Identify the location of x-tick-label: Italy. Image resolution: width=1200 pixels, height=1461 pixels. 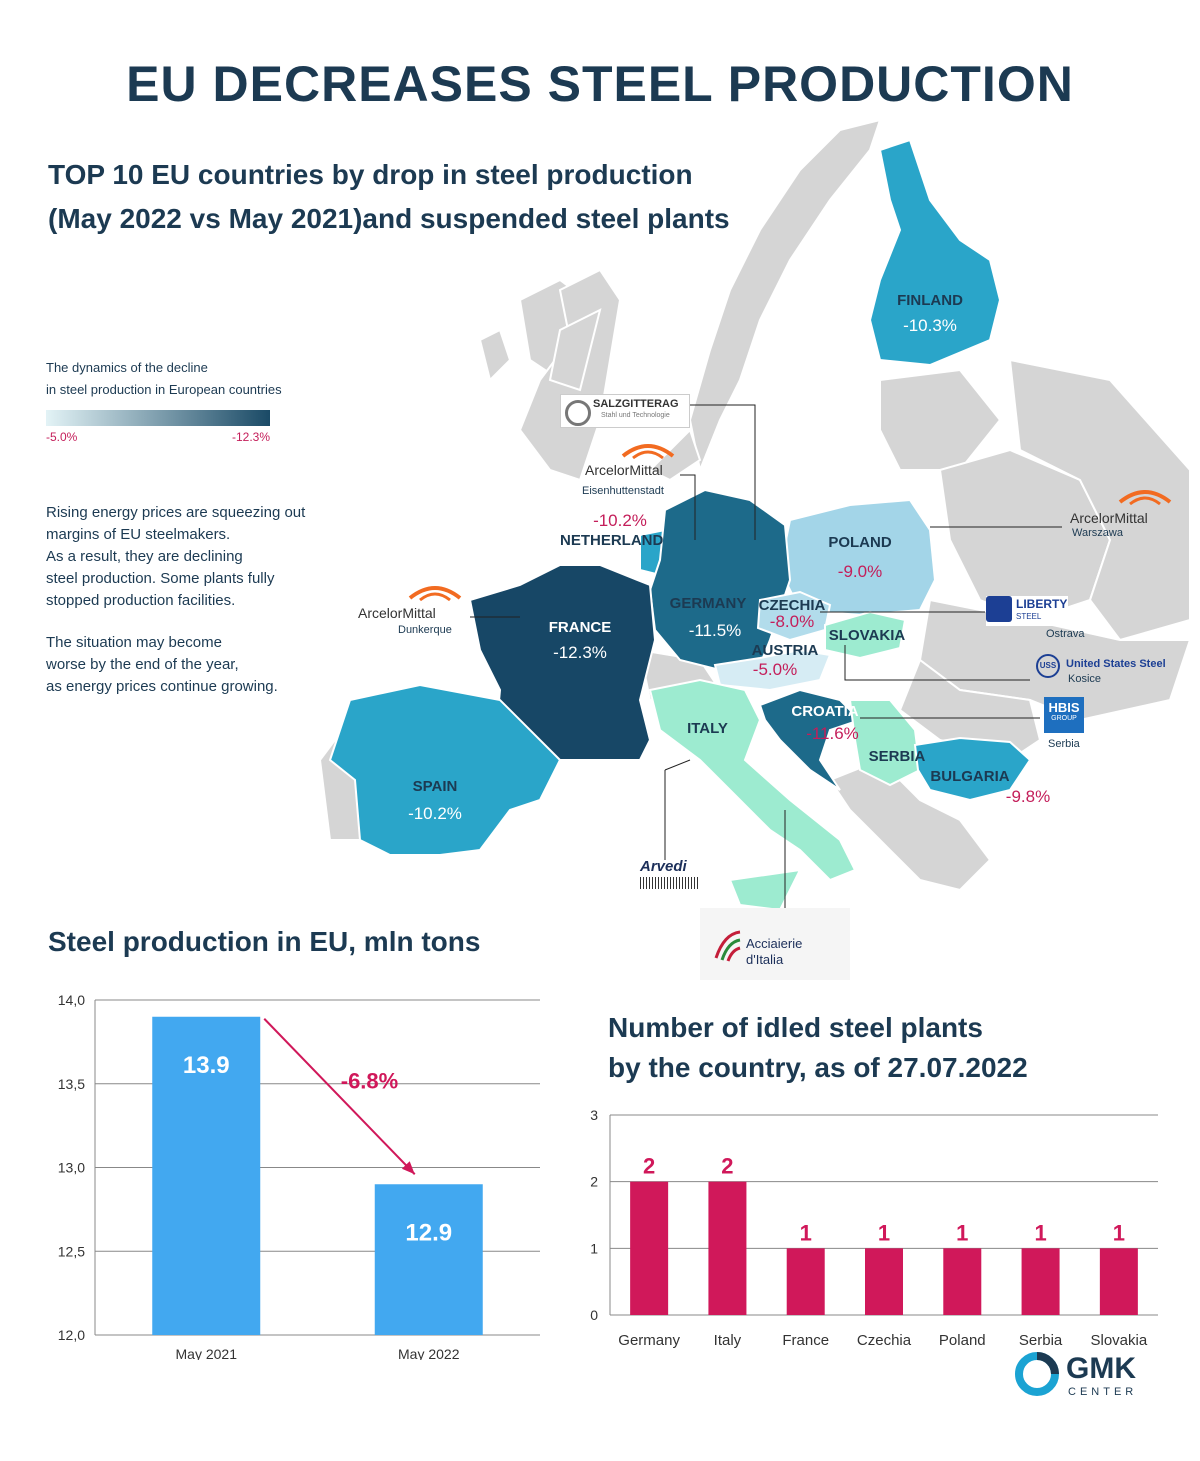
(728, 1340).